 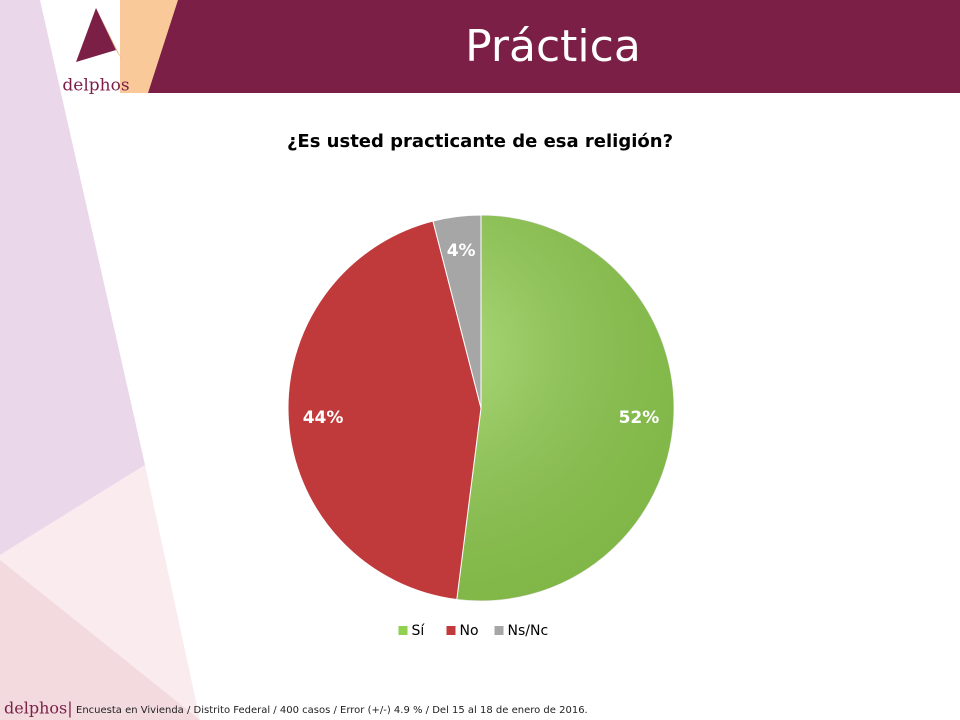 I want to click on legend: Sí No Ns/Nc, so click(x=473, y=631).